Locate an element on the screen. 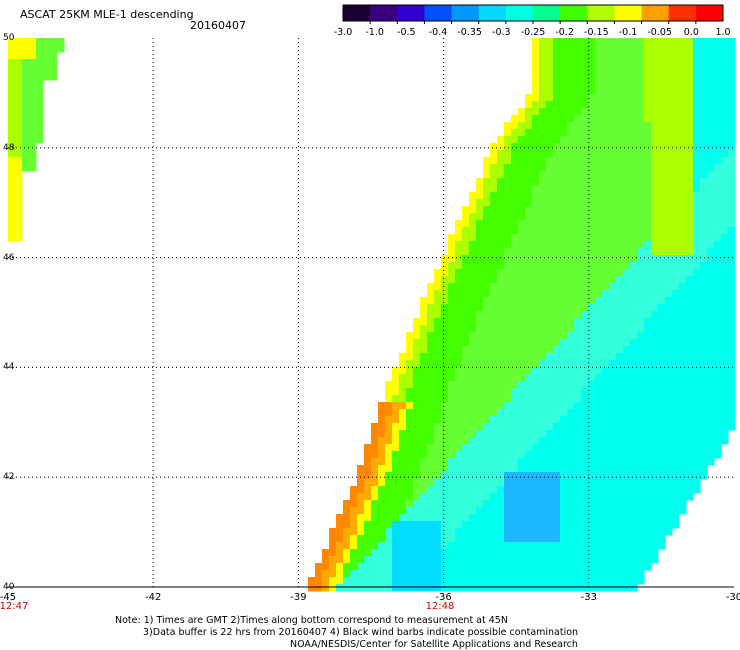 This screenshot has height=650, width=740. time-label-start: 12:47 is located at coordinates (14, 606).